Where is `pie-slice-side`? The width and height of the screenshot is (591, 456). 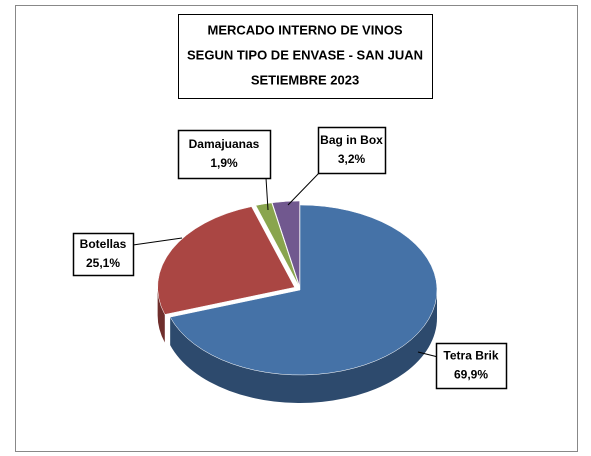
pie-slice-side is located at coordinates (303, 346).